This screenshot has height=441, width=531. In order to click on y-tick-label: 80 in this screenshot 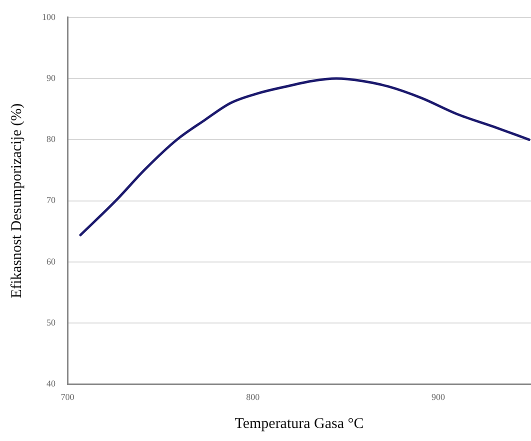, I will do `click(51, 139)`.